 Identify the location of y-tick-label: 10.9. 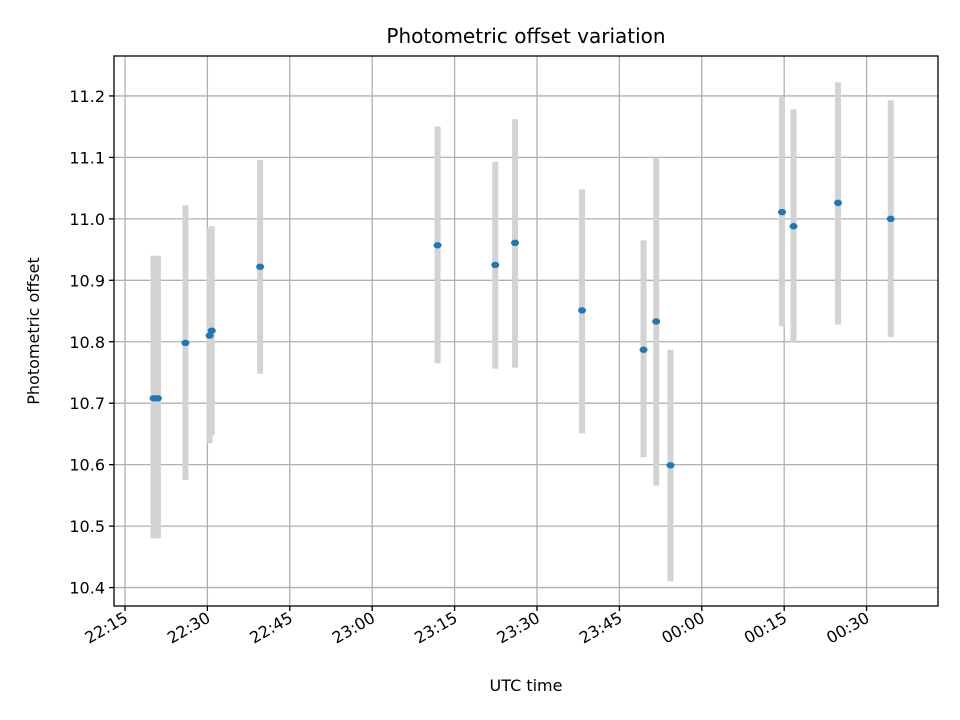
(87, 280).